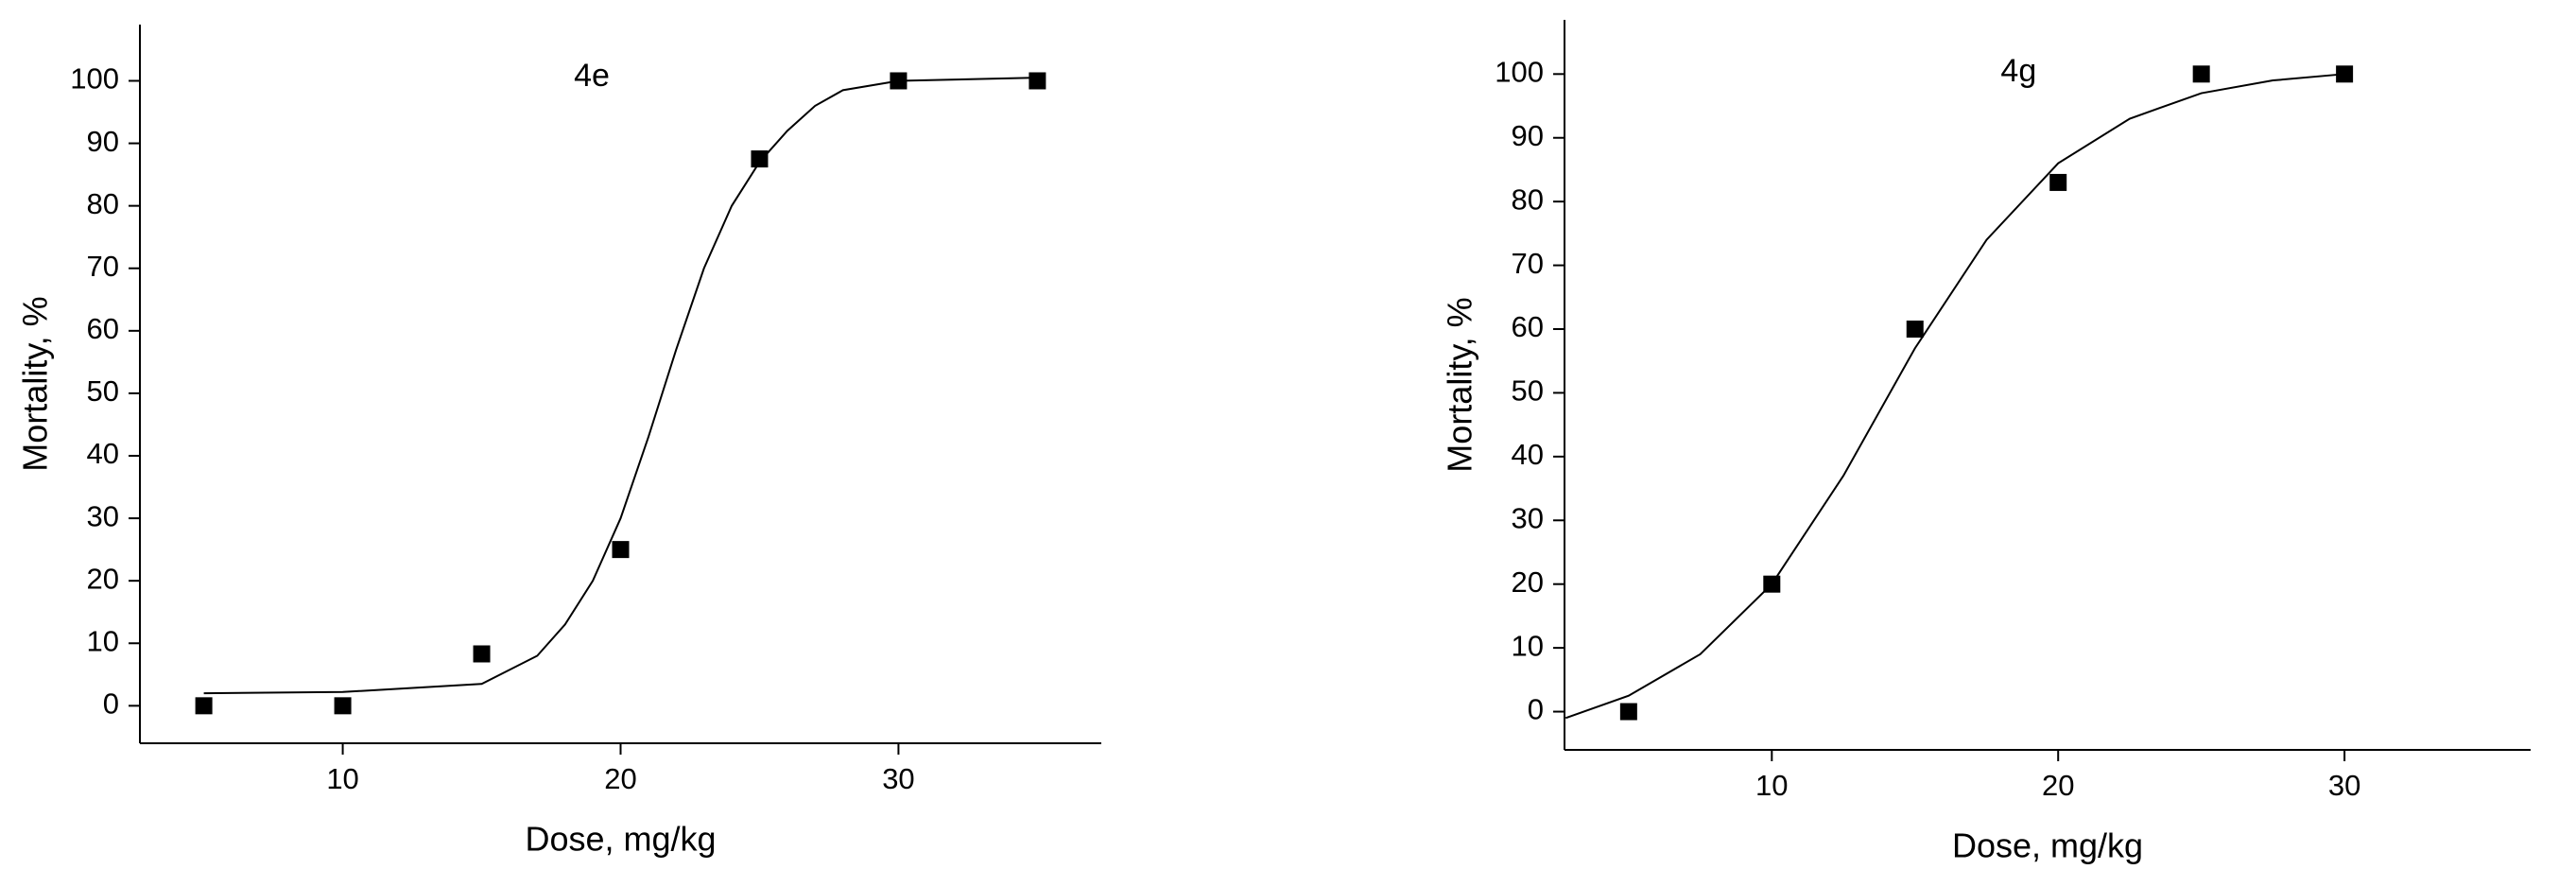 The image size is (2576, 887). Describe the element at coordinates (592, 76) in the screenshot. I see `chart-title: 4e` at that location.